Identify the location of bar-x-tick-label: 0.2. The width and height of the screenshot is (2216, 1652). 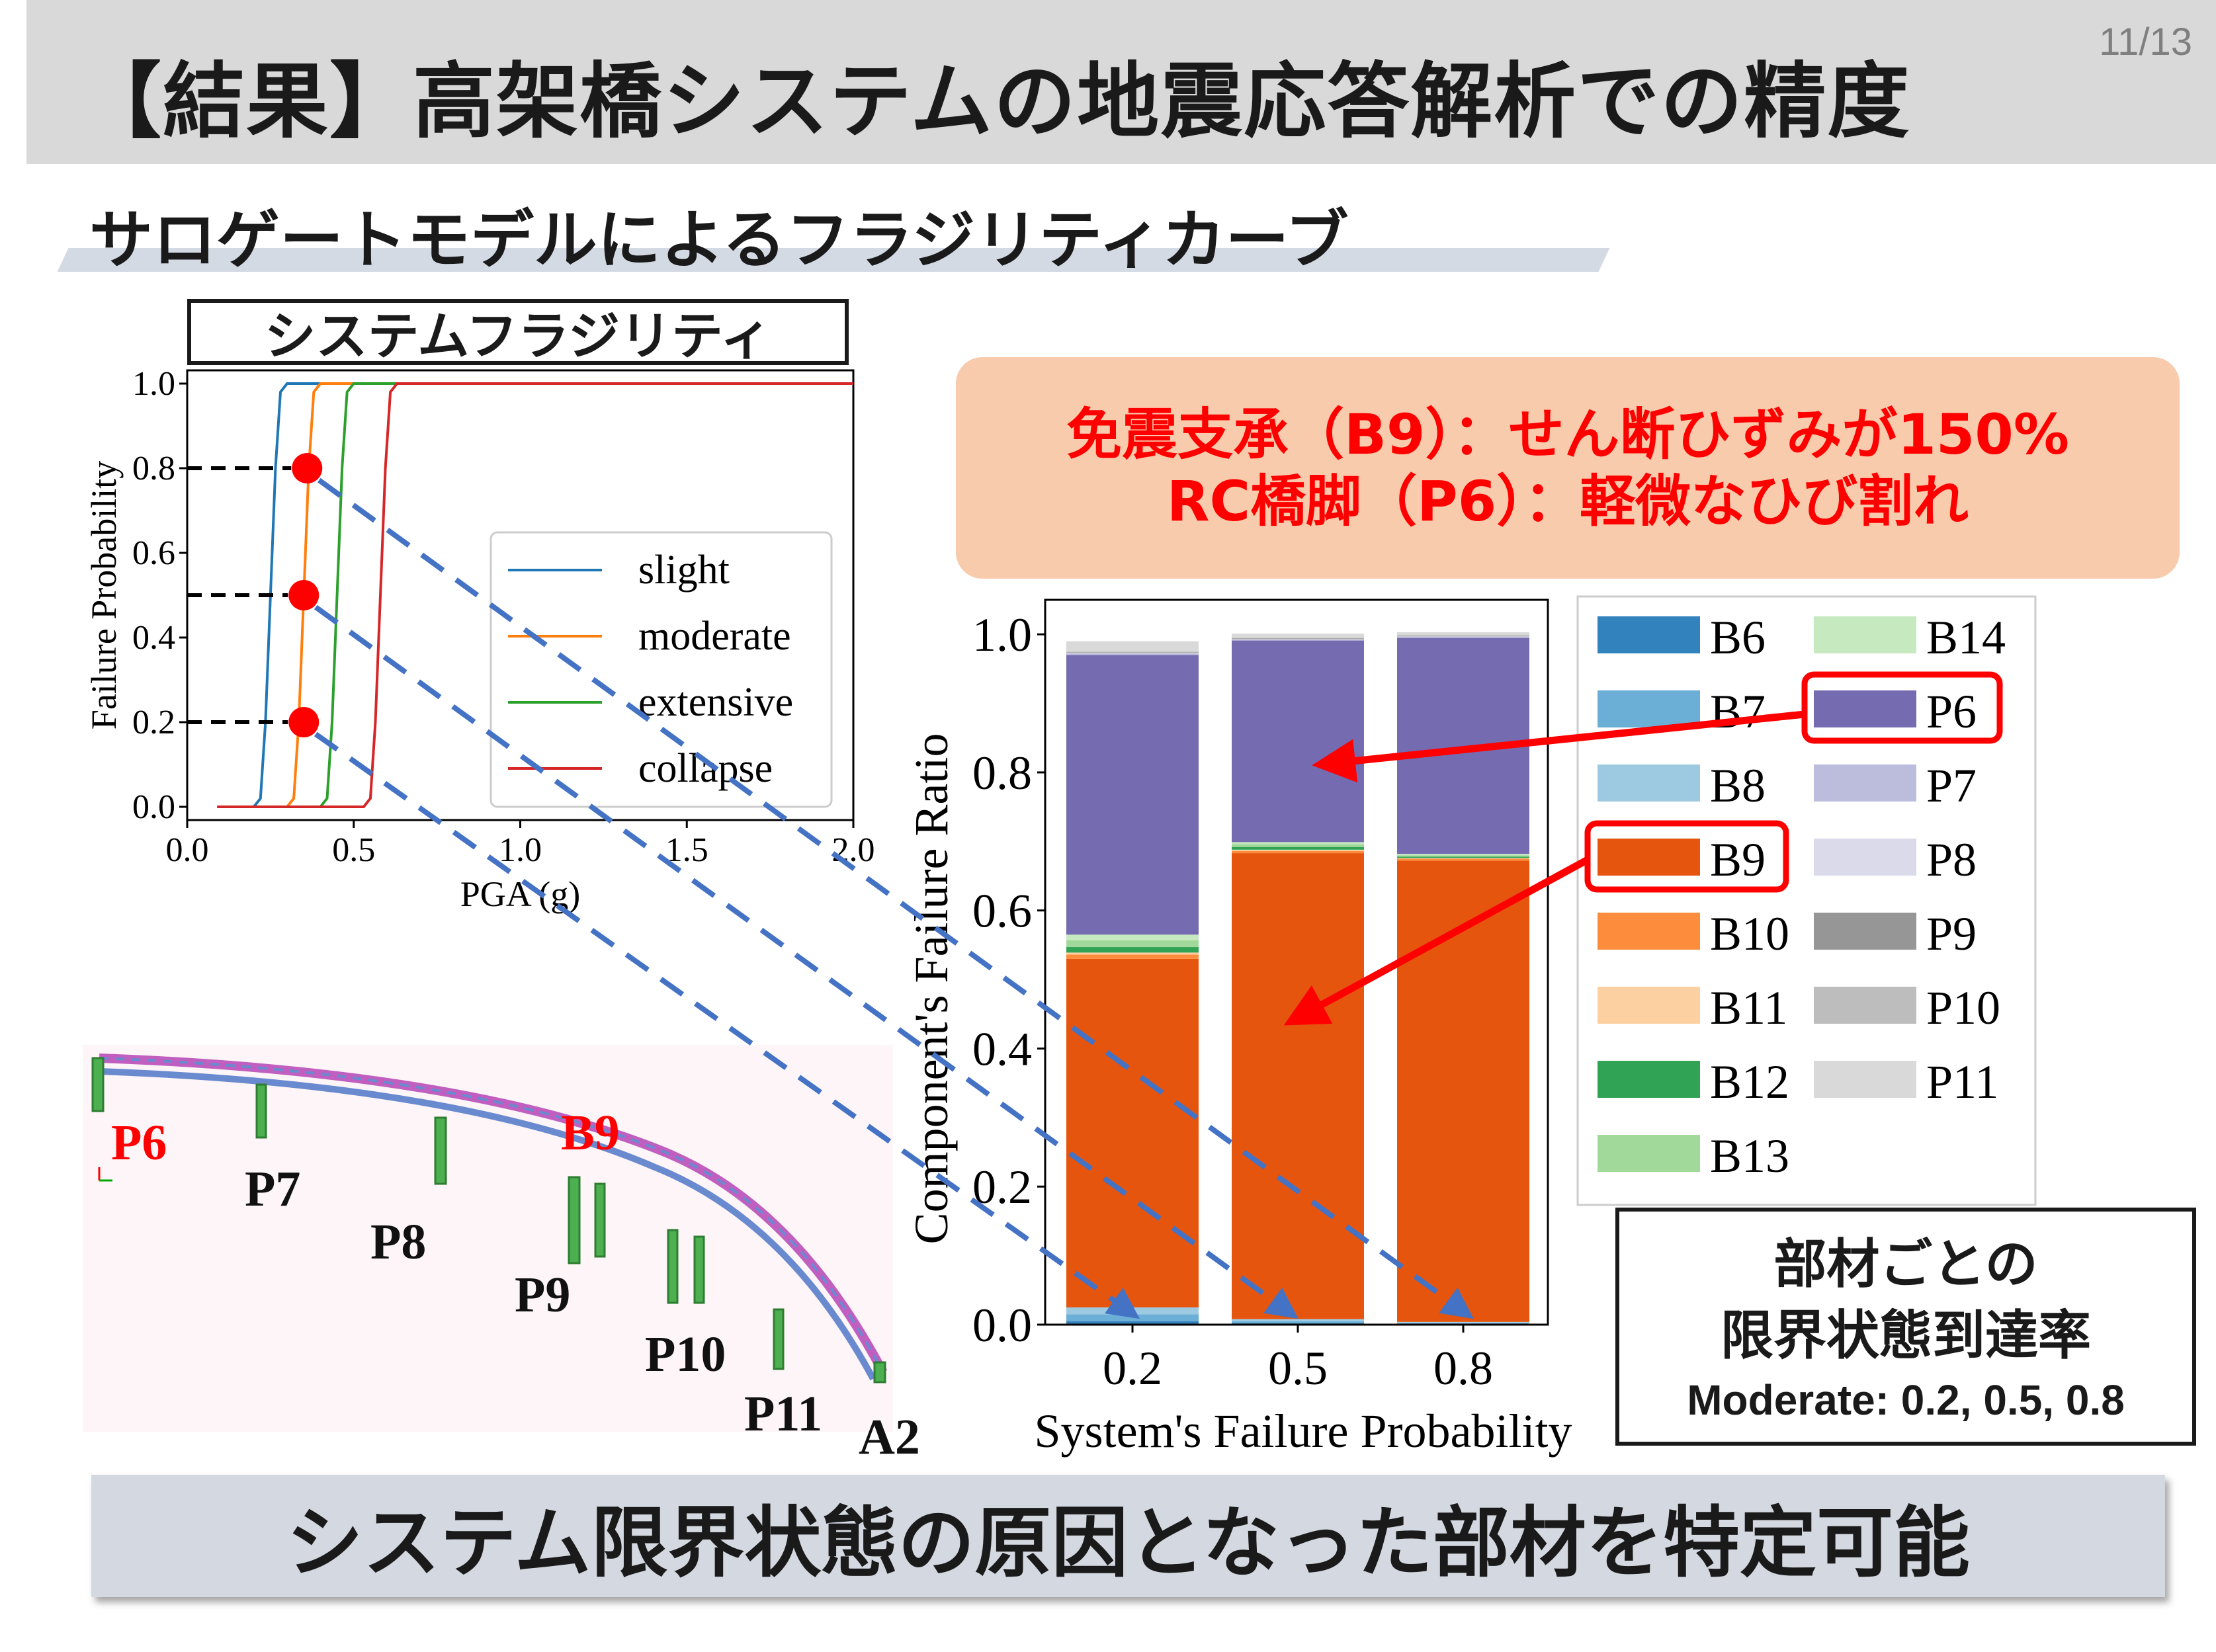
(1132, 1368).